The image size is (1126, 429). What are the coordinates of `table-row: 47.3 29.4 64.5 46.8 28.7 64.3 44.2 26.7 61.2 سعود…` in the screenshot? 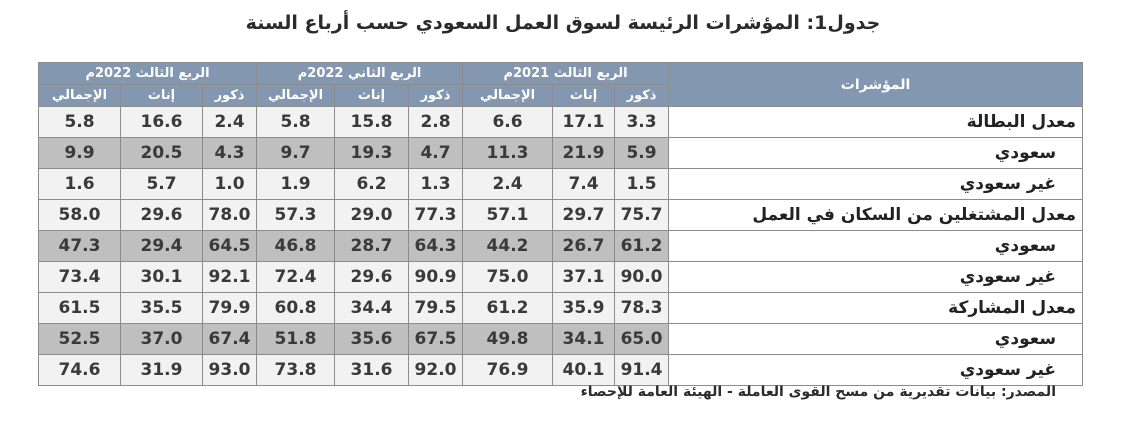 It's located at (561, 246).